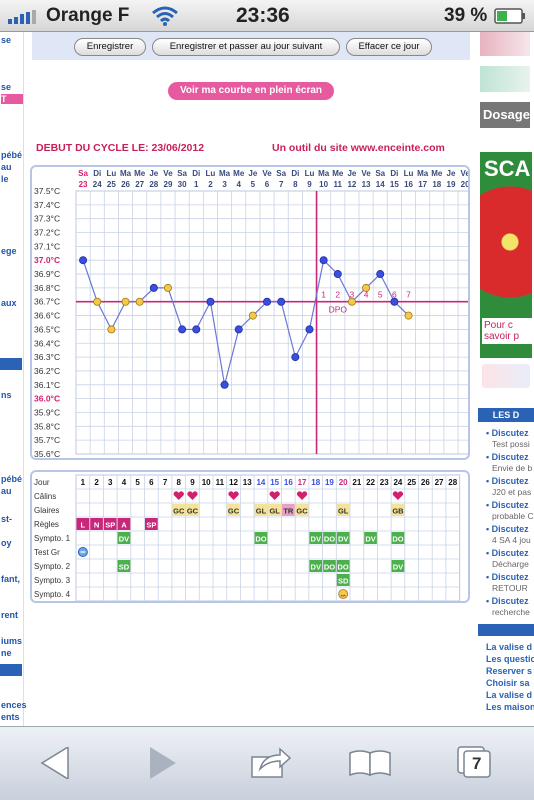 Image resolution: width=534 pixels, height=800 pixels. I want to click on clear-day-button: Effacer ce jour, so click(389, 47).